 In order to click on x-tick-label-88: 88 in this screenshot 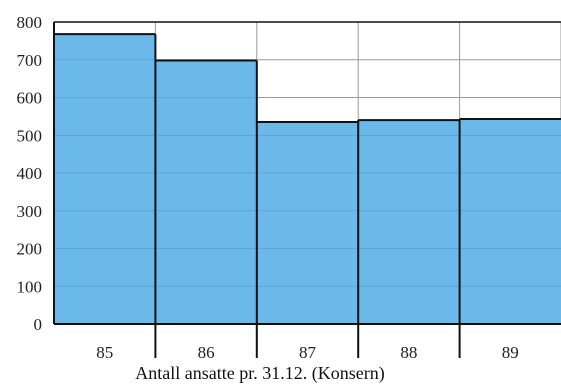, I will do `click(408, 352)`.